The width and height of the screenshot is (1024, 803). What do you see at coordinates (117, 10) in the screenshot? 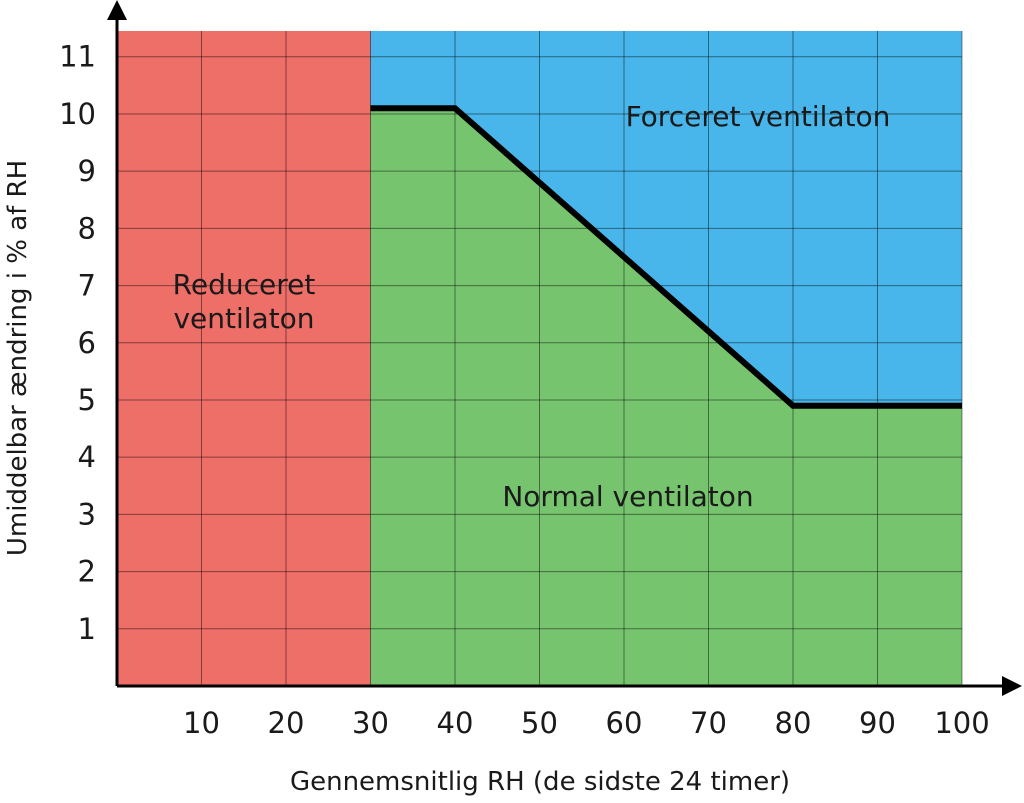
I see `y-axis-arrow-icon` at bounding box center [117, 10].